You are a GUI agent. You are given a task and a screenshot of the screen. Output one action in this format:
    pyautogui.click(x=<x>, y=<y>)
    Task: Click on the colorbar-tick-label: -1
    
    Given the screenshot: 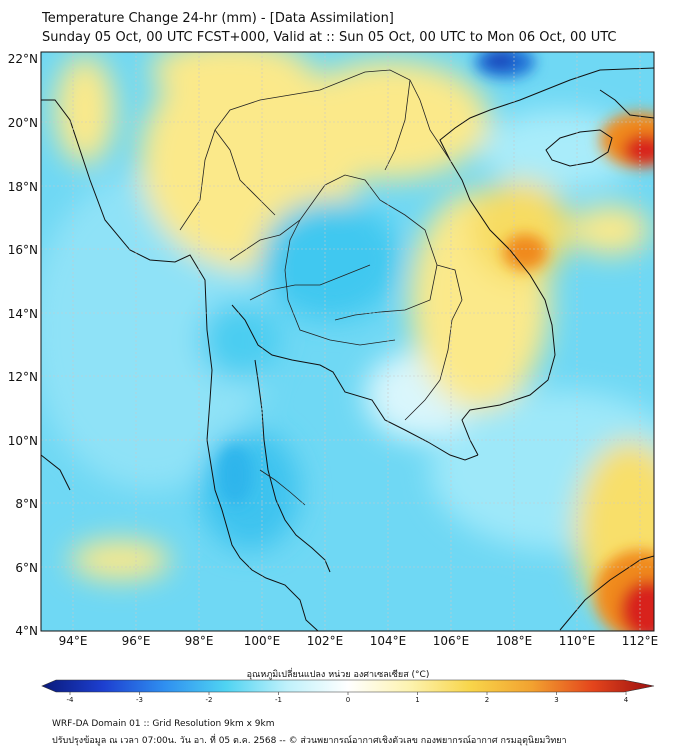 What is the action you would take?
    pyautogui.click(x=278, y=700)
    